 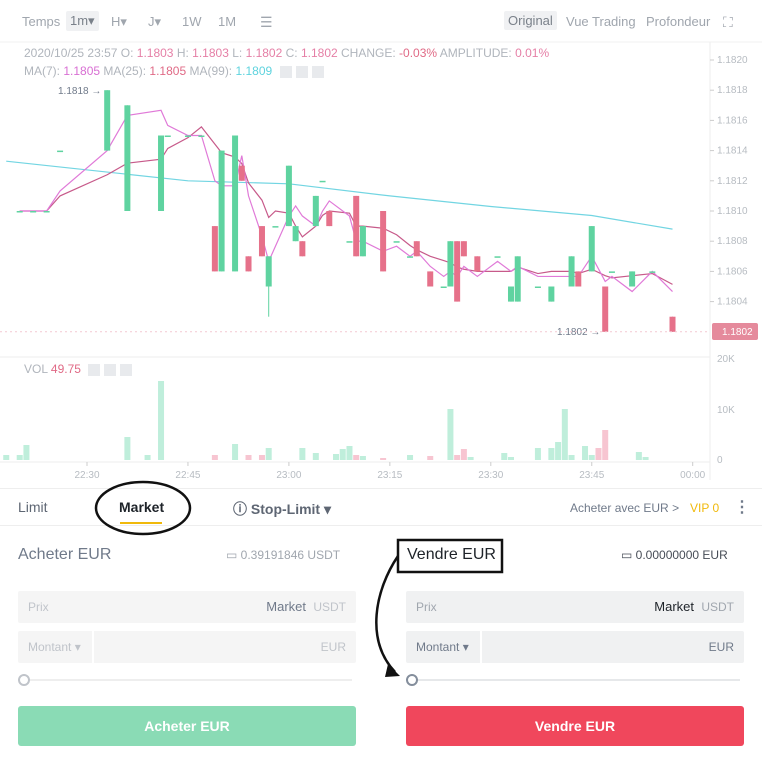 I want to click on time-tick-label: 23:15, so click(x=389, y=475).